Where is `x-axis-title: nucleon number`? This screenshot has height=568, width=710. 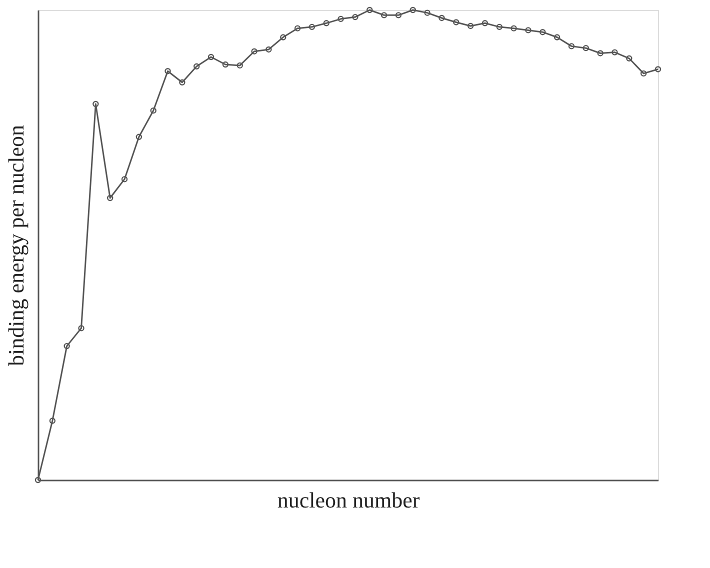 x-axis-title: nucleon number is located at coordinates (348, 500).